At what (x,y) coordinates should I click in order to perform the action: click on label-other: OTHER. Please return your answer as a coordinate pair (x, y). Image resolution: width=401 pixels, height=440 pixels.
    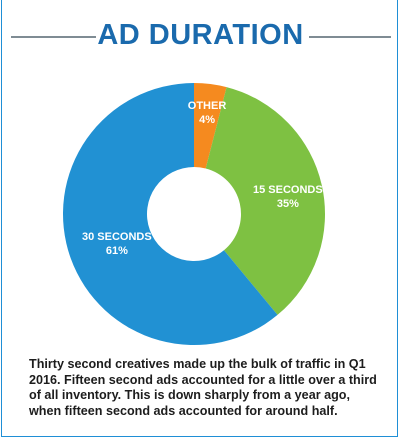
    Looking at the image, I should click on (207, 106).